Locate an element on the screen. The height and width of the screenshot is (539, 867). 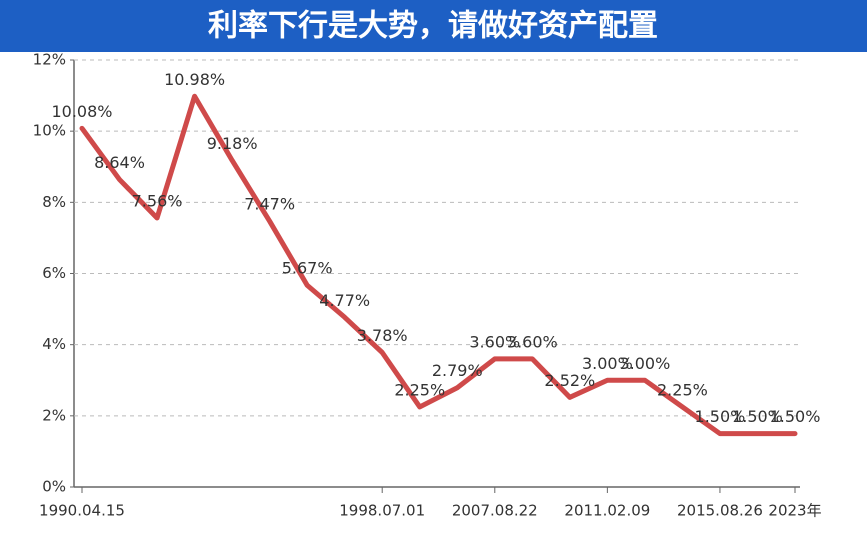
value-label: 7.47% is located at coordinates (269, 204).